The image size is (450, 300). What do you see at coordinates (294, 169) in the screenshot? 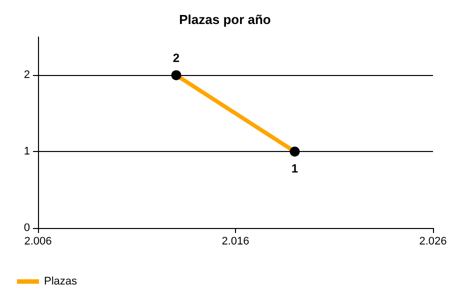
I see `data-label: 1` at bounding box center [294, 169].